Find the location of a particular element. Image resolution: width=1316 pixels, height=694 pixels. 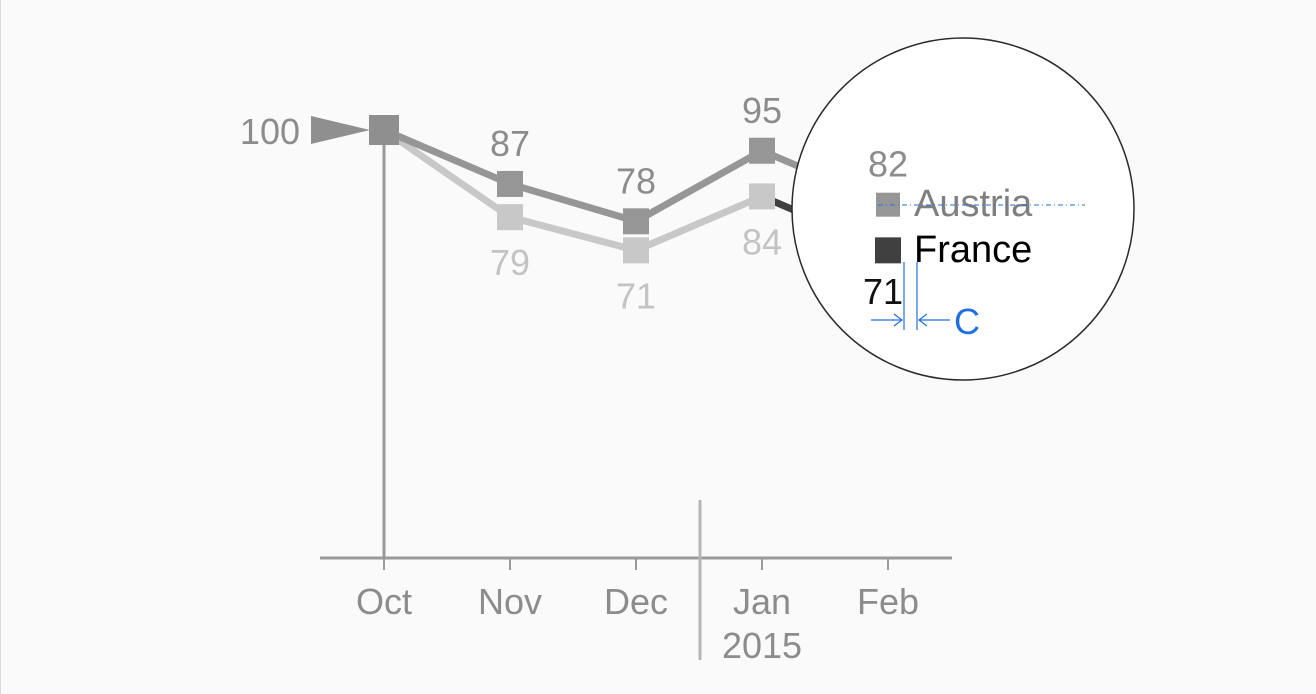

callout is located at coordinates (963, 209).